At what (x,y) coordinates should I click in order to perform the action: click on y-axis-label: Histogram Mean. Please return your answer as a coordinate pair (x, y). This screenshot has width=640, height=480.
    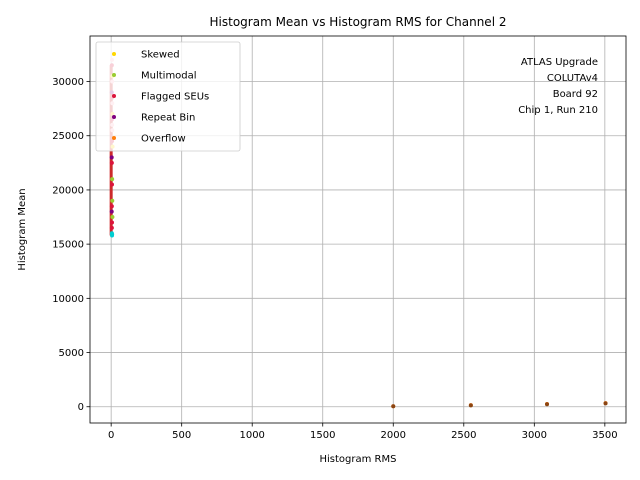
    Looking at the image, I should click on (22, 229).